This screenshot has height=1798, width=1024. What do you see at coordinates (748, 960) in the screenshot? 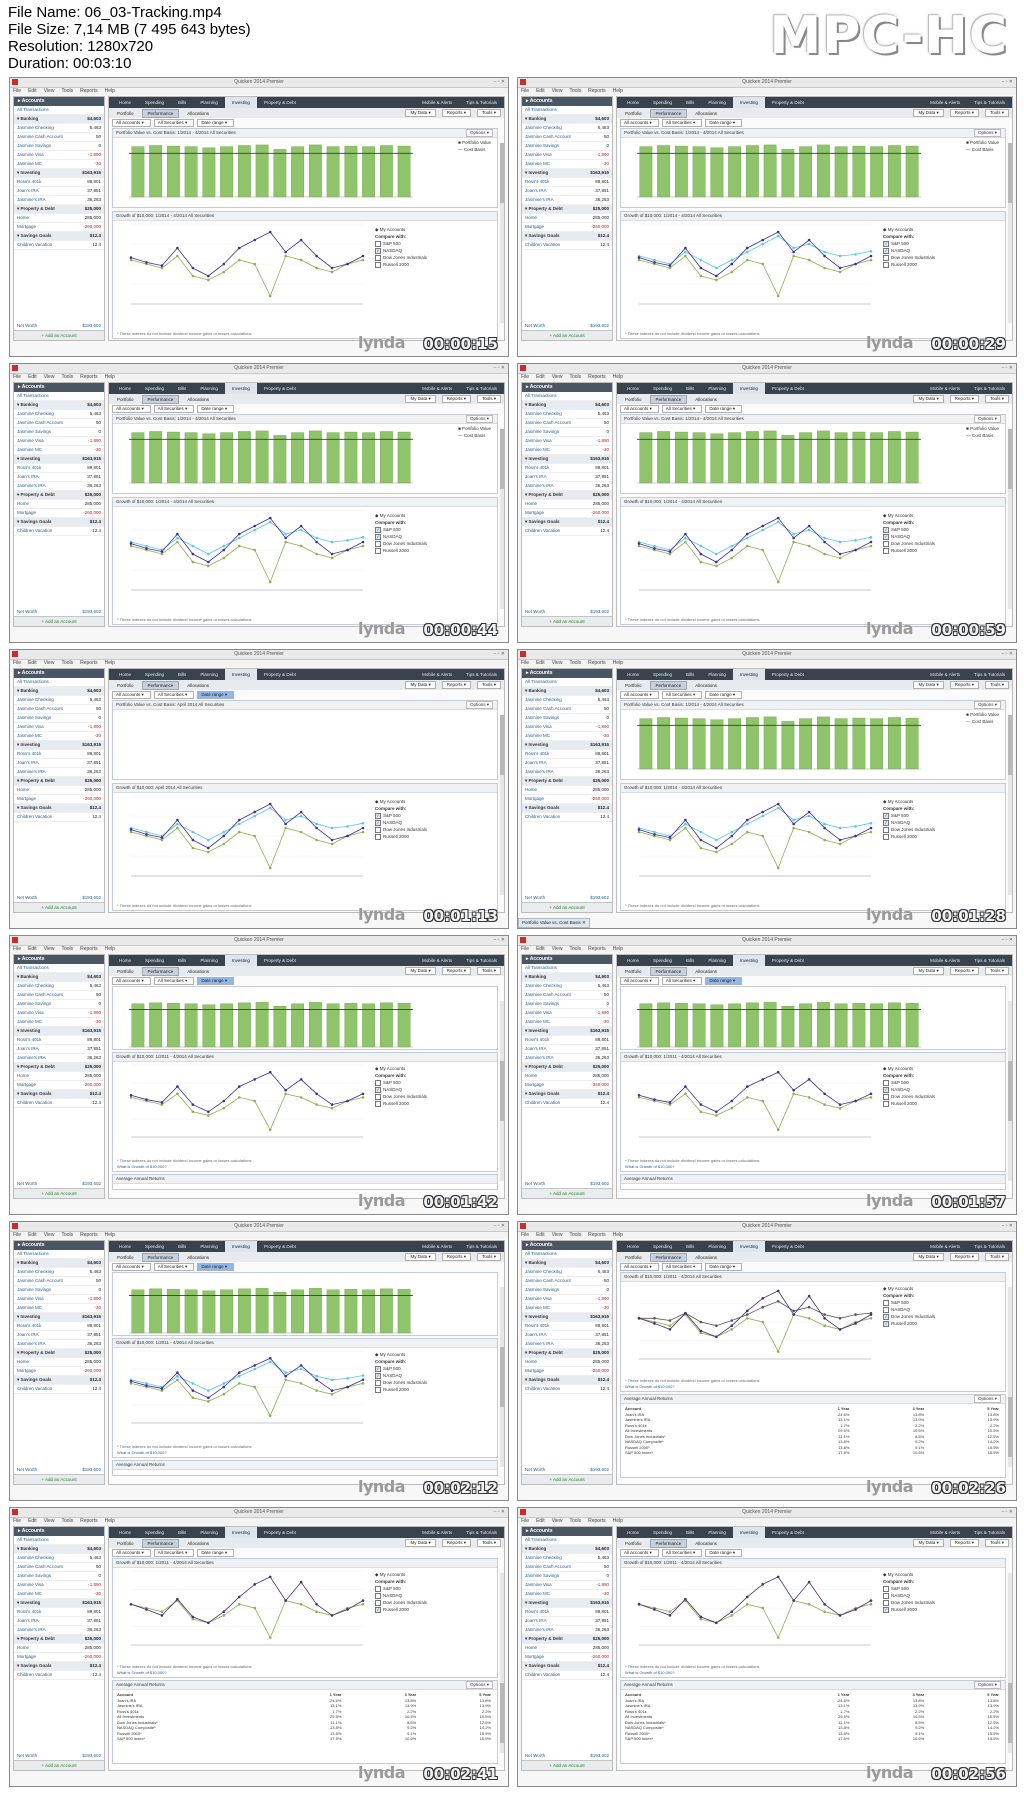
I see `tab-investing: Investing` at bounding box center [748, 960].